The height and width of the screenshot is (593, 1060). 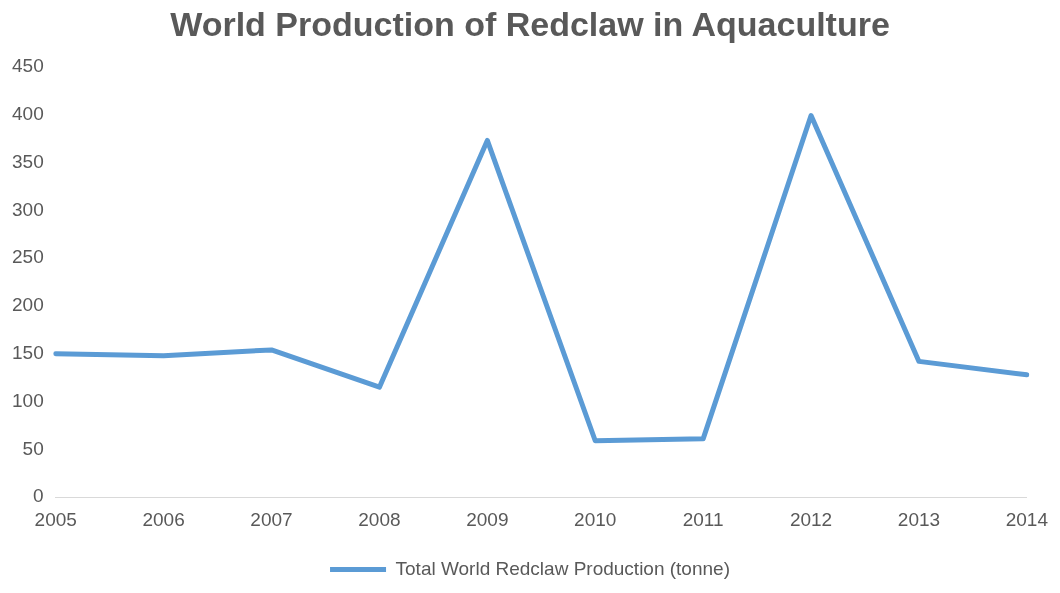 I want to click on y-tick-label: 200, so click(x=28, y=305).